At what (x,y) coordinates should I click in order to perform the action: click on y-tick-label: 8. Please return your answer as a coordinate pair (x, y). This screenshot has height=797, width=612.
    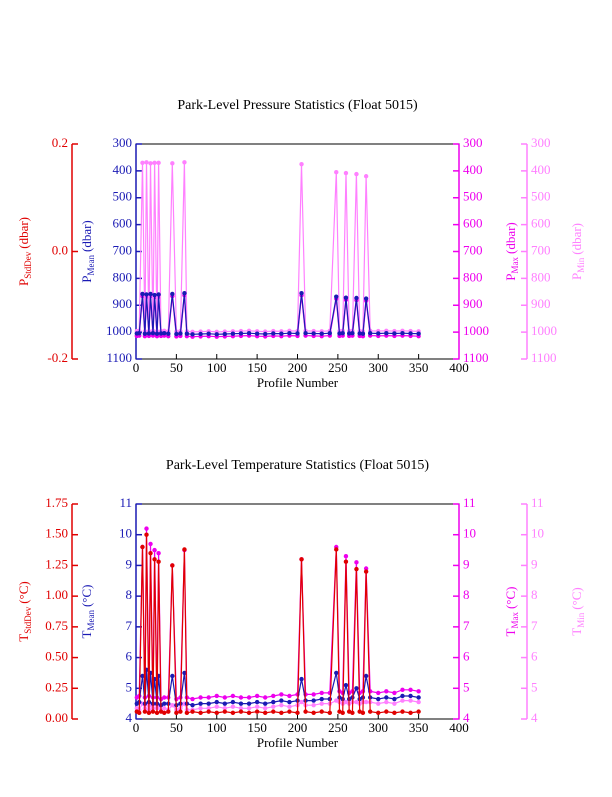
    Looking at the image, I should click on (466, 594).